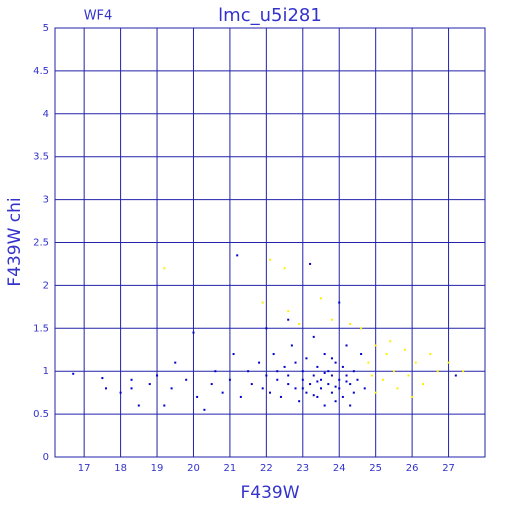  What do you see at coordinates (46, 200) in the screenshot?
I see `y-tick-label: 3` at bounding box center [46, 200].